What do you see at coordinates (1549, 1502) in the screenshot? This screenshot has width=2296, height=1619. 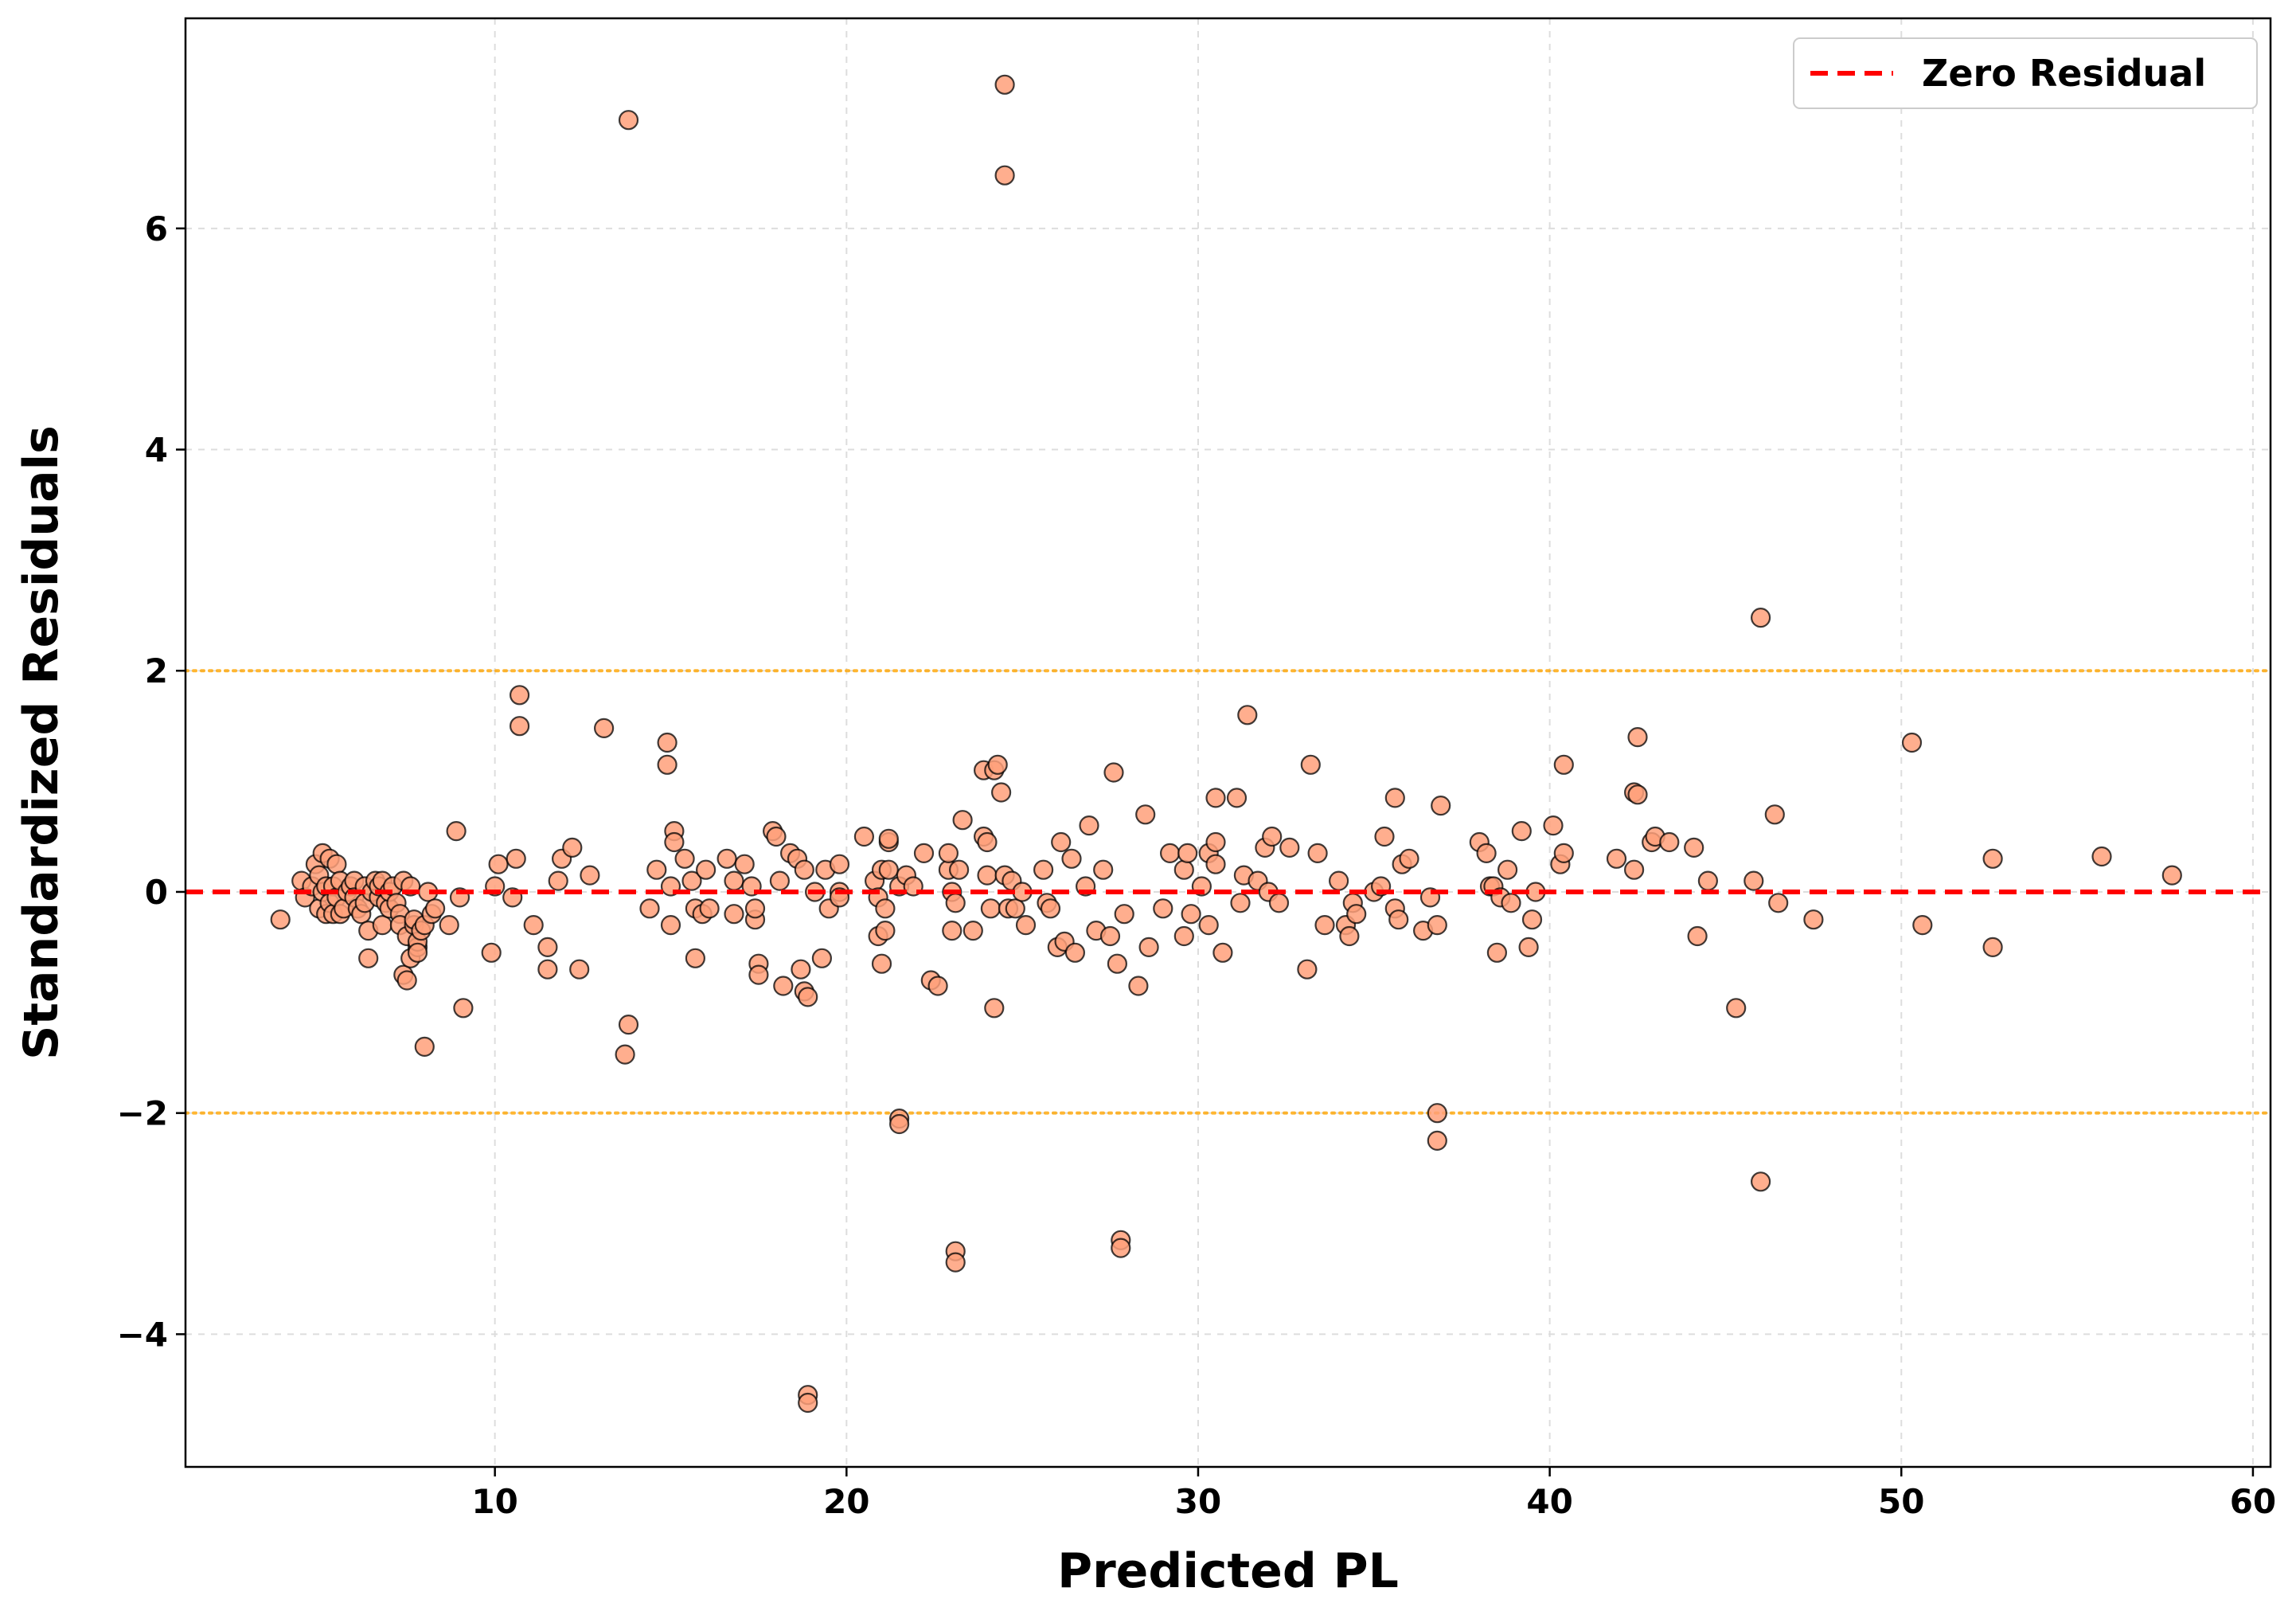 I see `x-tick-label: 40` at bounding box center [1549, 1502].